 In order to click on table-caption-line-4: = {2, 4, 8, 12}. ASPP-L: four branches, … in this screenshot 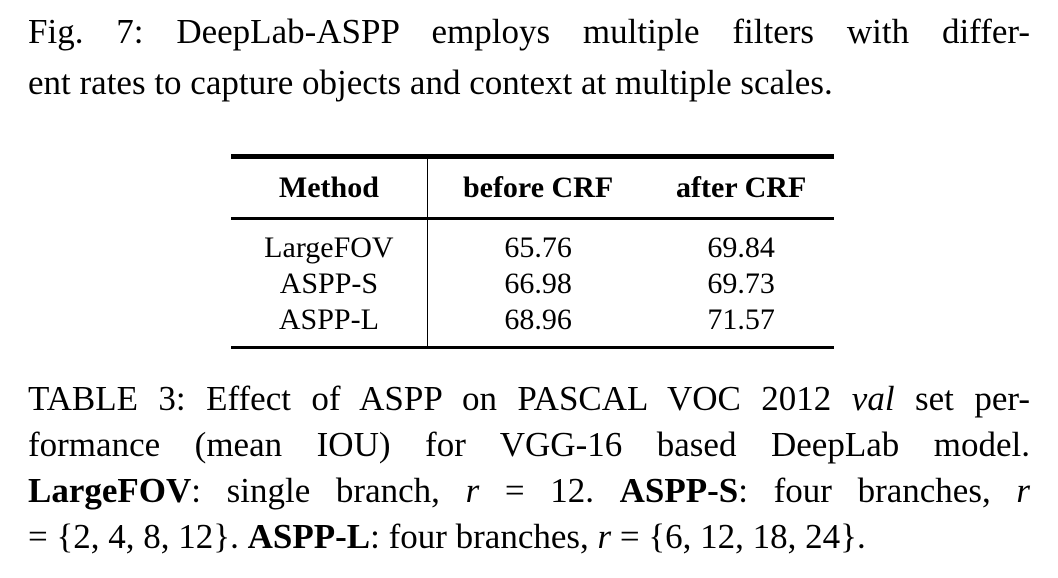, I will do `click(529, 537)`.